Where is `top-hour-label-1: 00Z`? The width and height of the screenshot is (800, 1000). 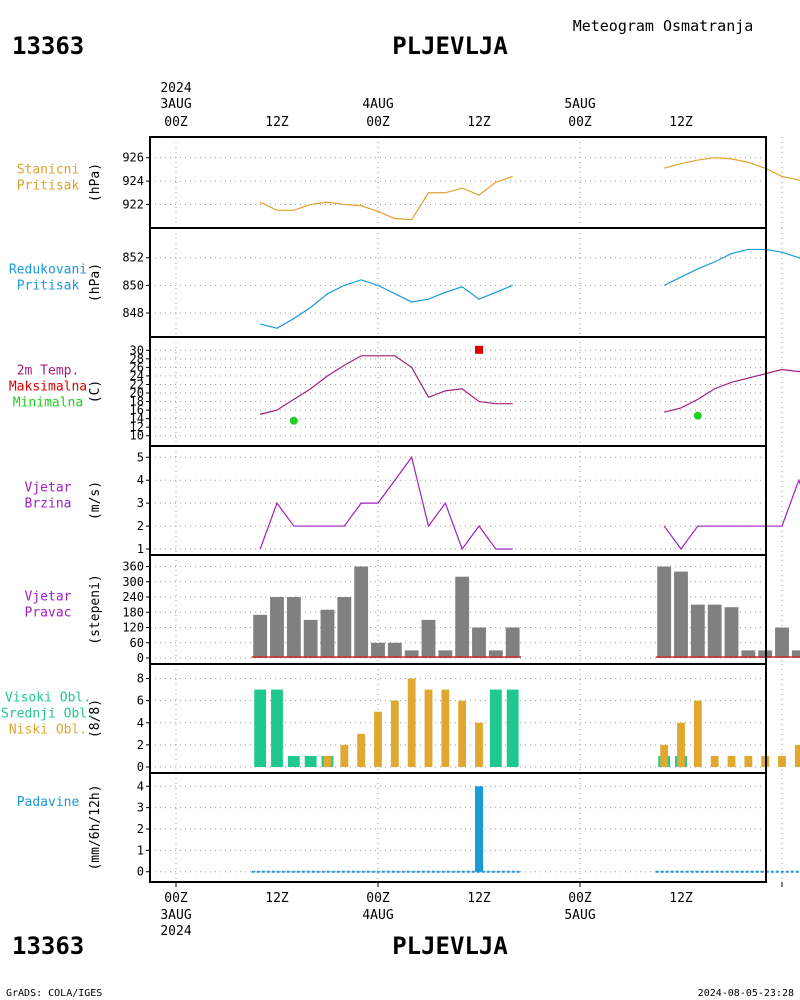
top-hour-label-1: 00Z is located at coordinates (176, 122).